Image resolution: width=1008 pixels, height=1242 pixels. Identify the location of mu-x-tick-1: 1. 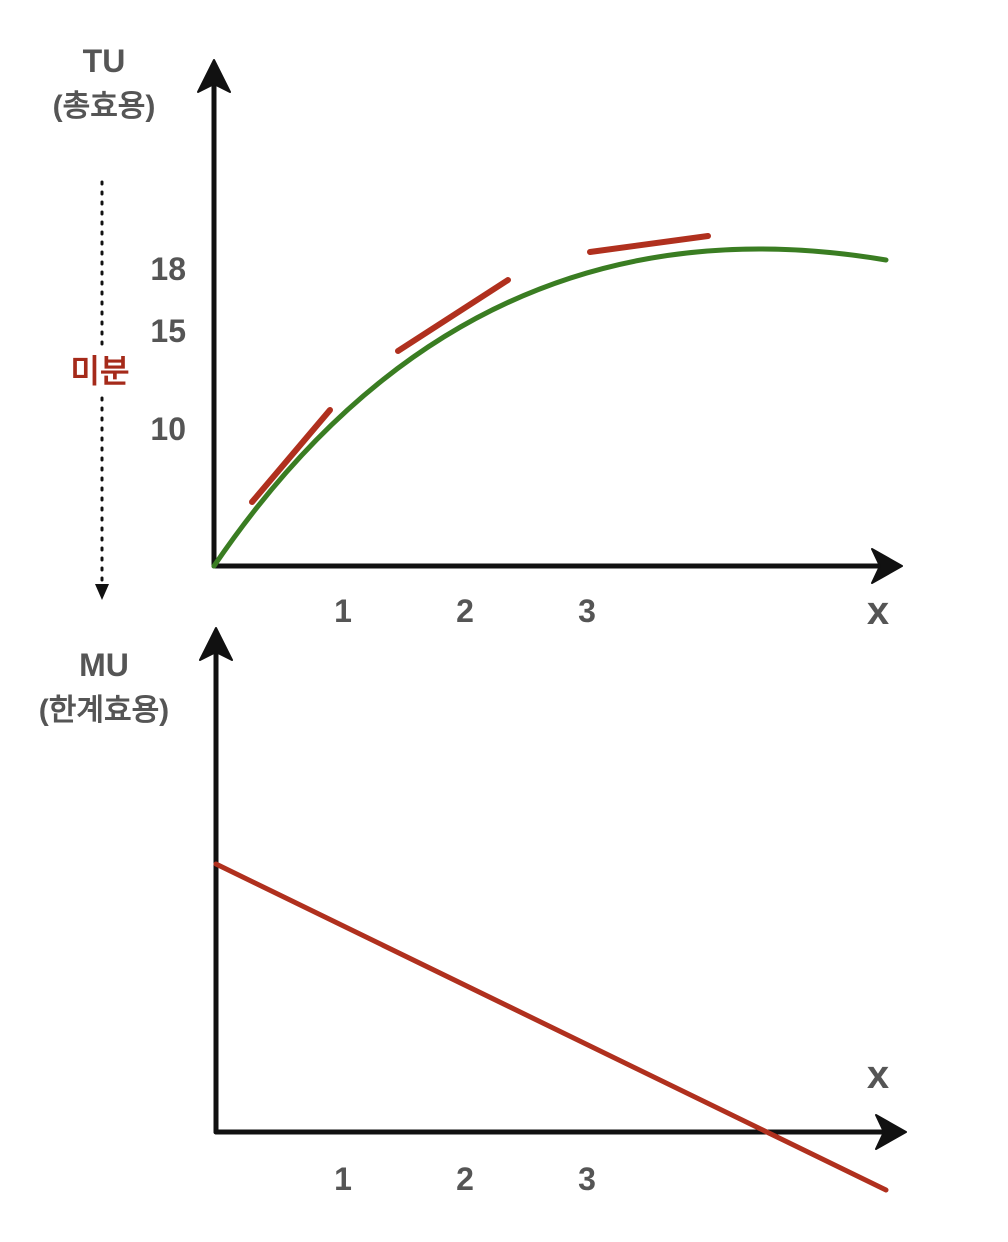
(343, 1179).